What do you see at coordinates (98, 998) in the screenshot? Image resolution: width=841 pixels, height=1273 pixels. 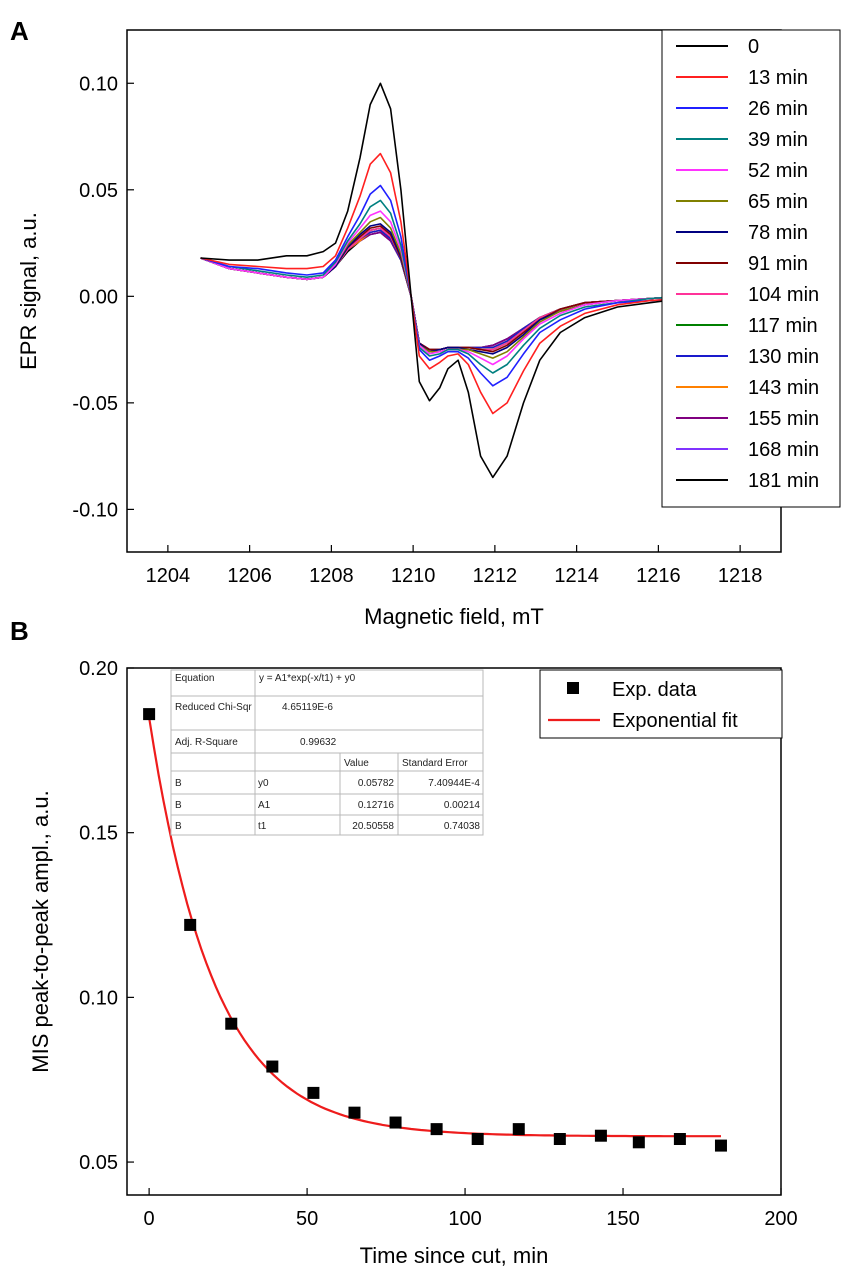 I see `y-tick-label-b: 0.10` at bounding box center [98, 998].